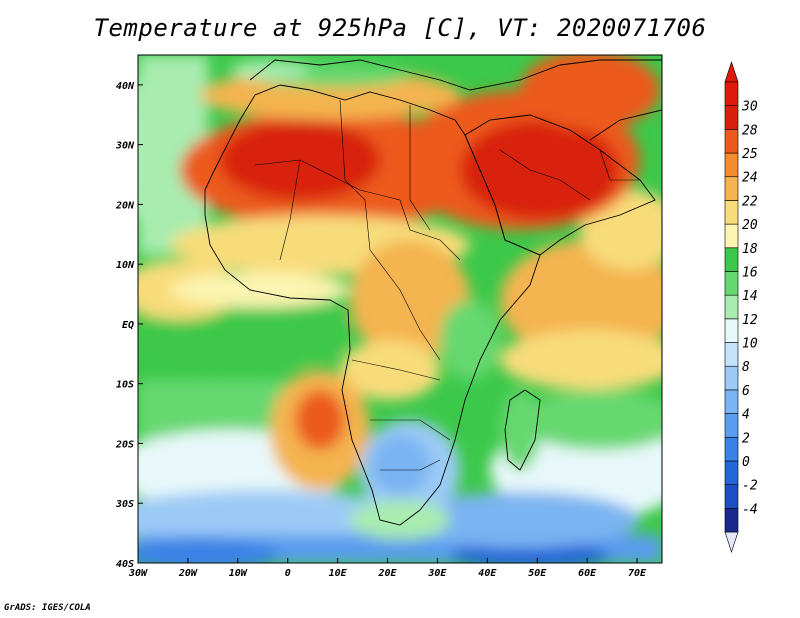 This screenshot has height=618, width=800. Describe the element at coordinates (750, 296) in the screenshot. I see `colorbar-label: 14` at that location.